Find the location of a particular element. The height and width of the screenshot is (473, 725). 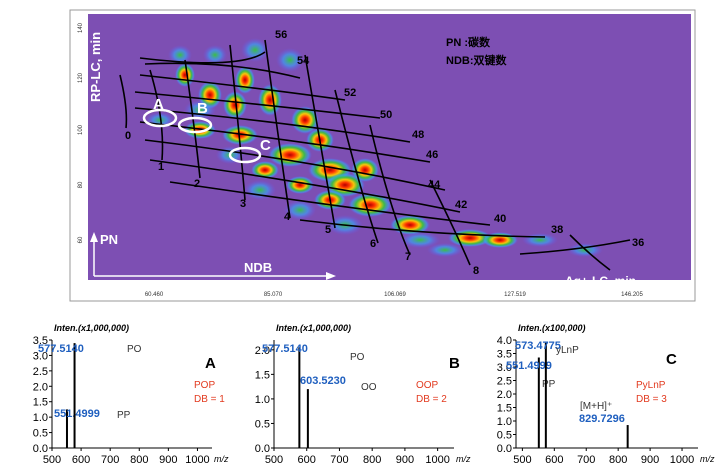

annotation-ellipses is located at coordinates (202, 136).